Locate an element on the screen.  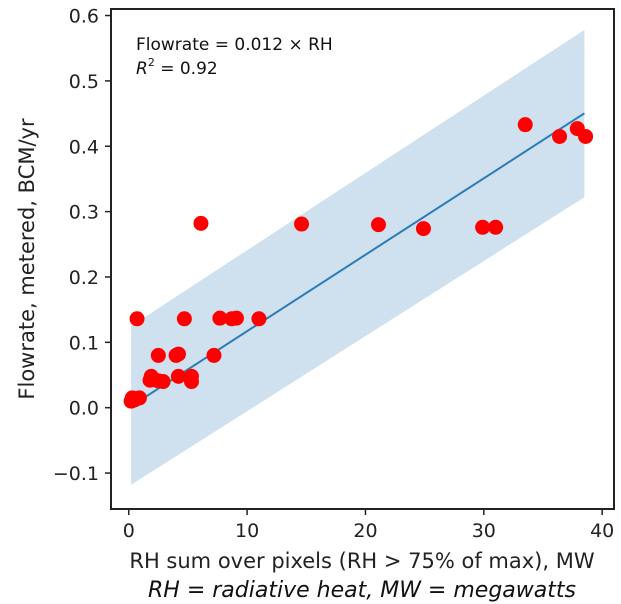
r-squared-value: = 0.92 is located at coordinates (186, 69).